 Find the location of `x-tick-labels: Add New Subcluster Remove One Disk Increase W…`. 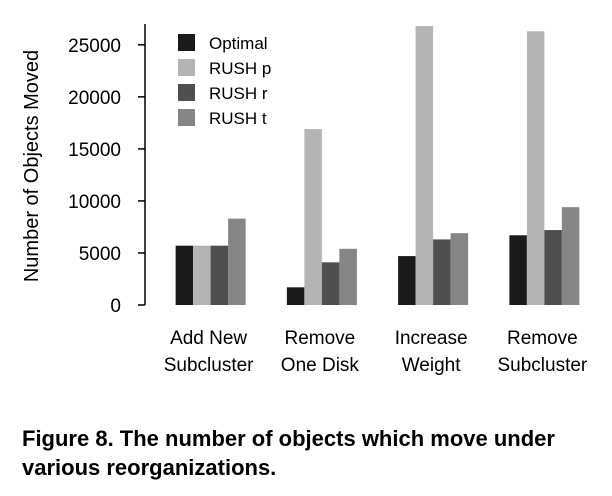

x-tick-labels: Add New Subcluster Remove One Disk Increase W… is located at coordinates (376, 352).